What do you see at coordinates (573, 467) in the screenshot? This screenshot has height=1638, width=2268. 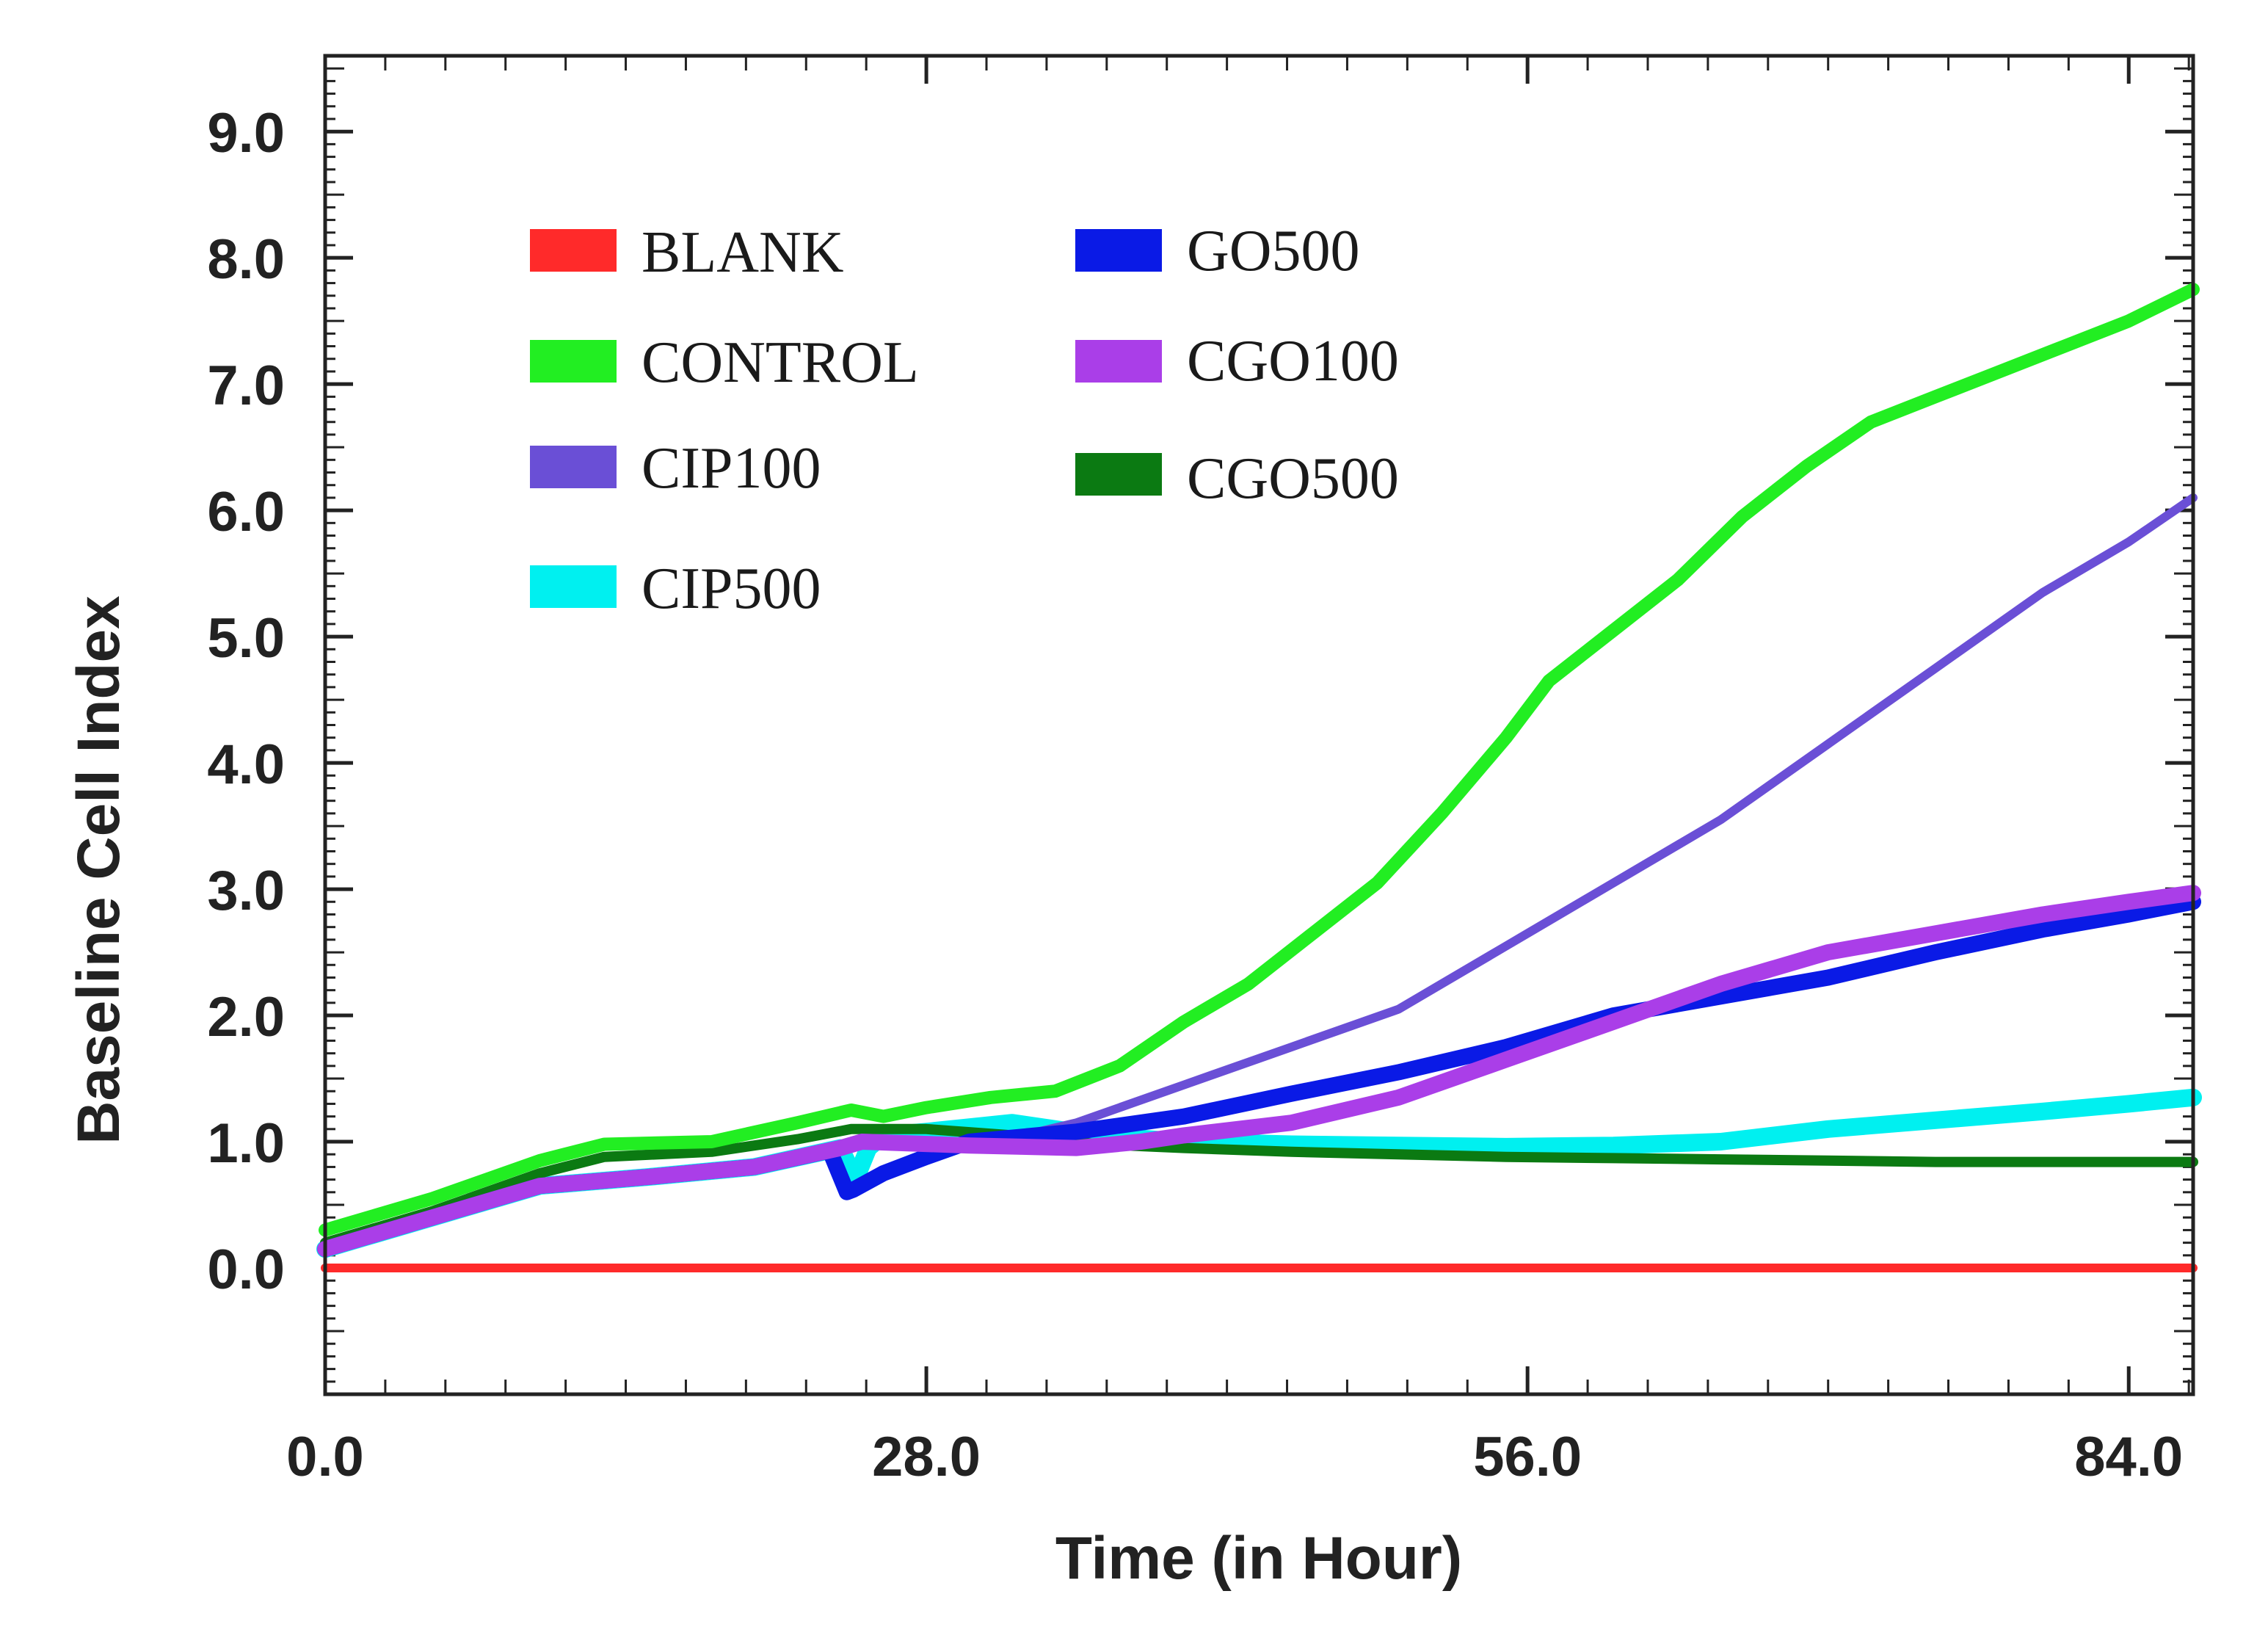 I see `legend-swatch-cip100` at bounding box center [573, 467].